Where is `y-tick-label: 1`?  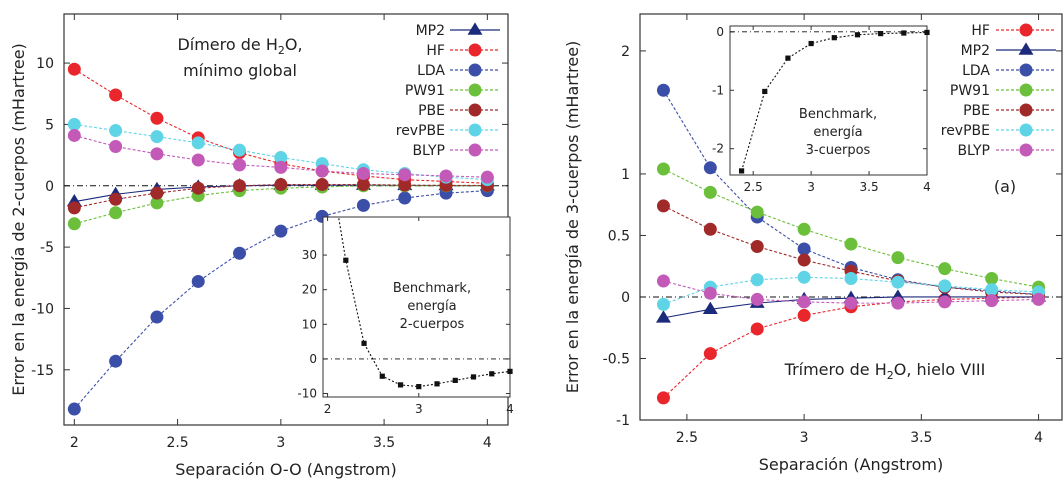 y-tick-label: 1 is located at coordinates (625, 175).